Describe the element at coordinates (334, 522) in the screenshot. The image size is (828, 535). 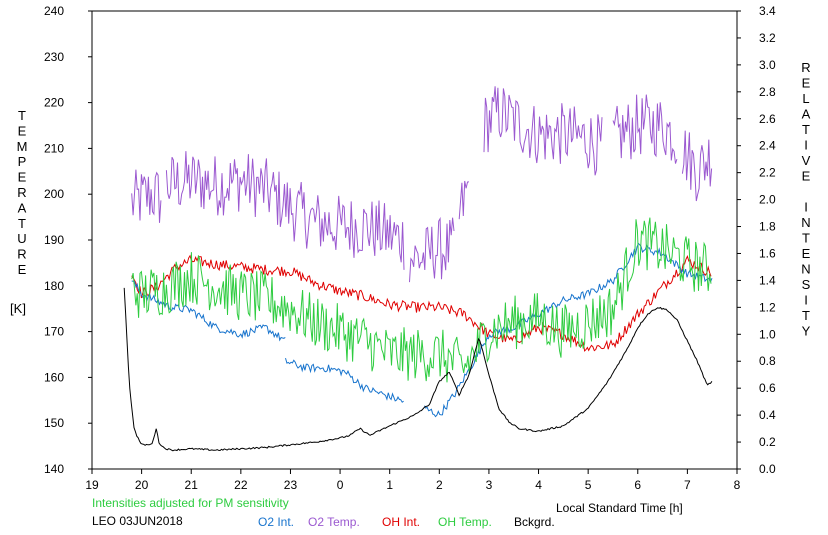
I see `legend-o2-temp: O2 Temp.` at that location.